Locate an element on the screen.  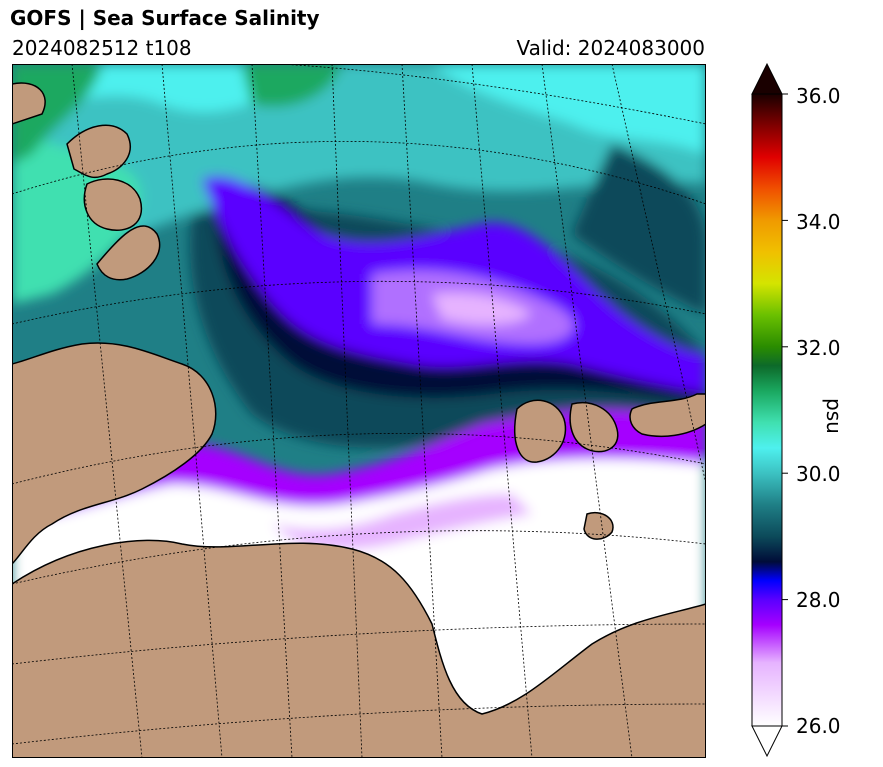
colorbar is located at coordinates (769, 410).